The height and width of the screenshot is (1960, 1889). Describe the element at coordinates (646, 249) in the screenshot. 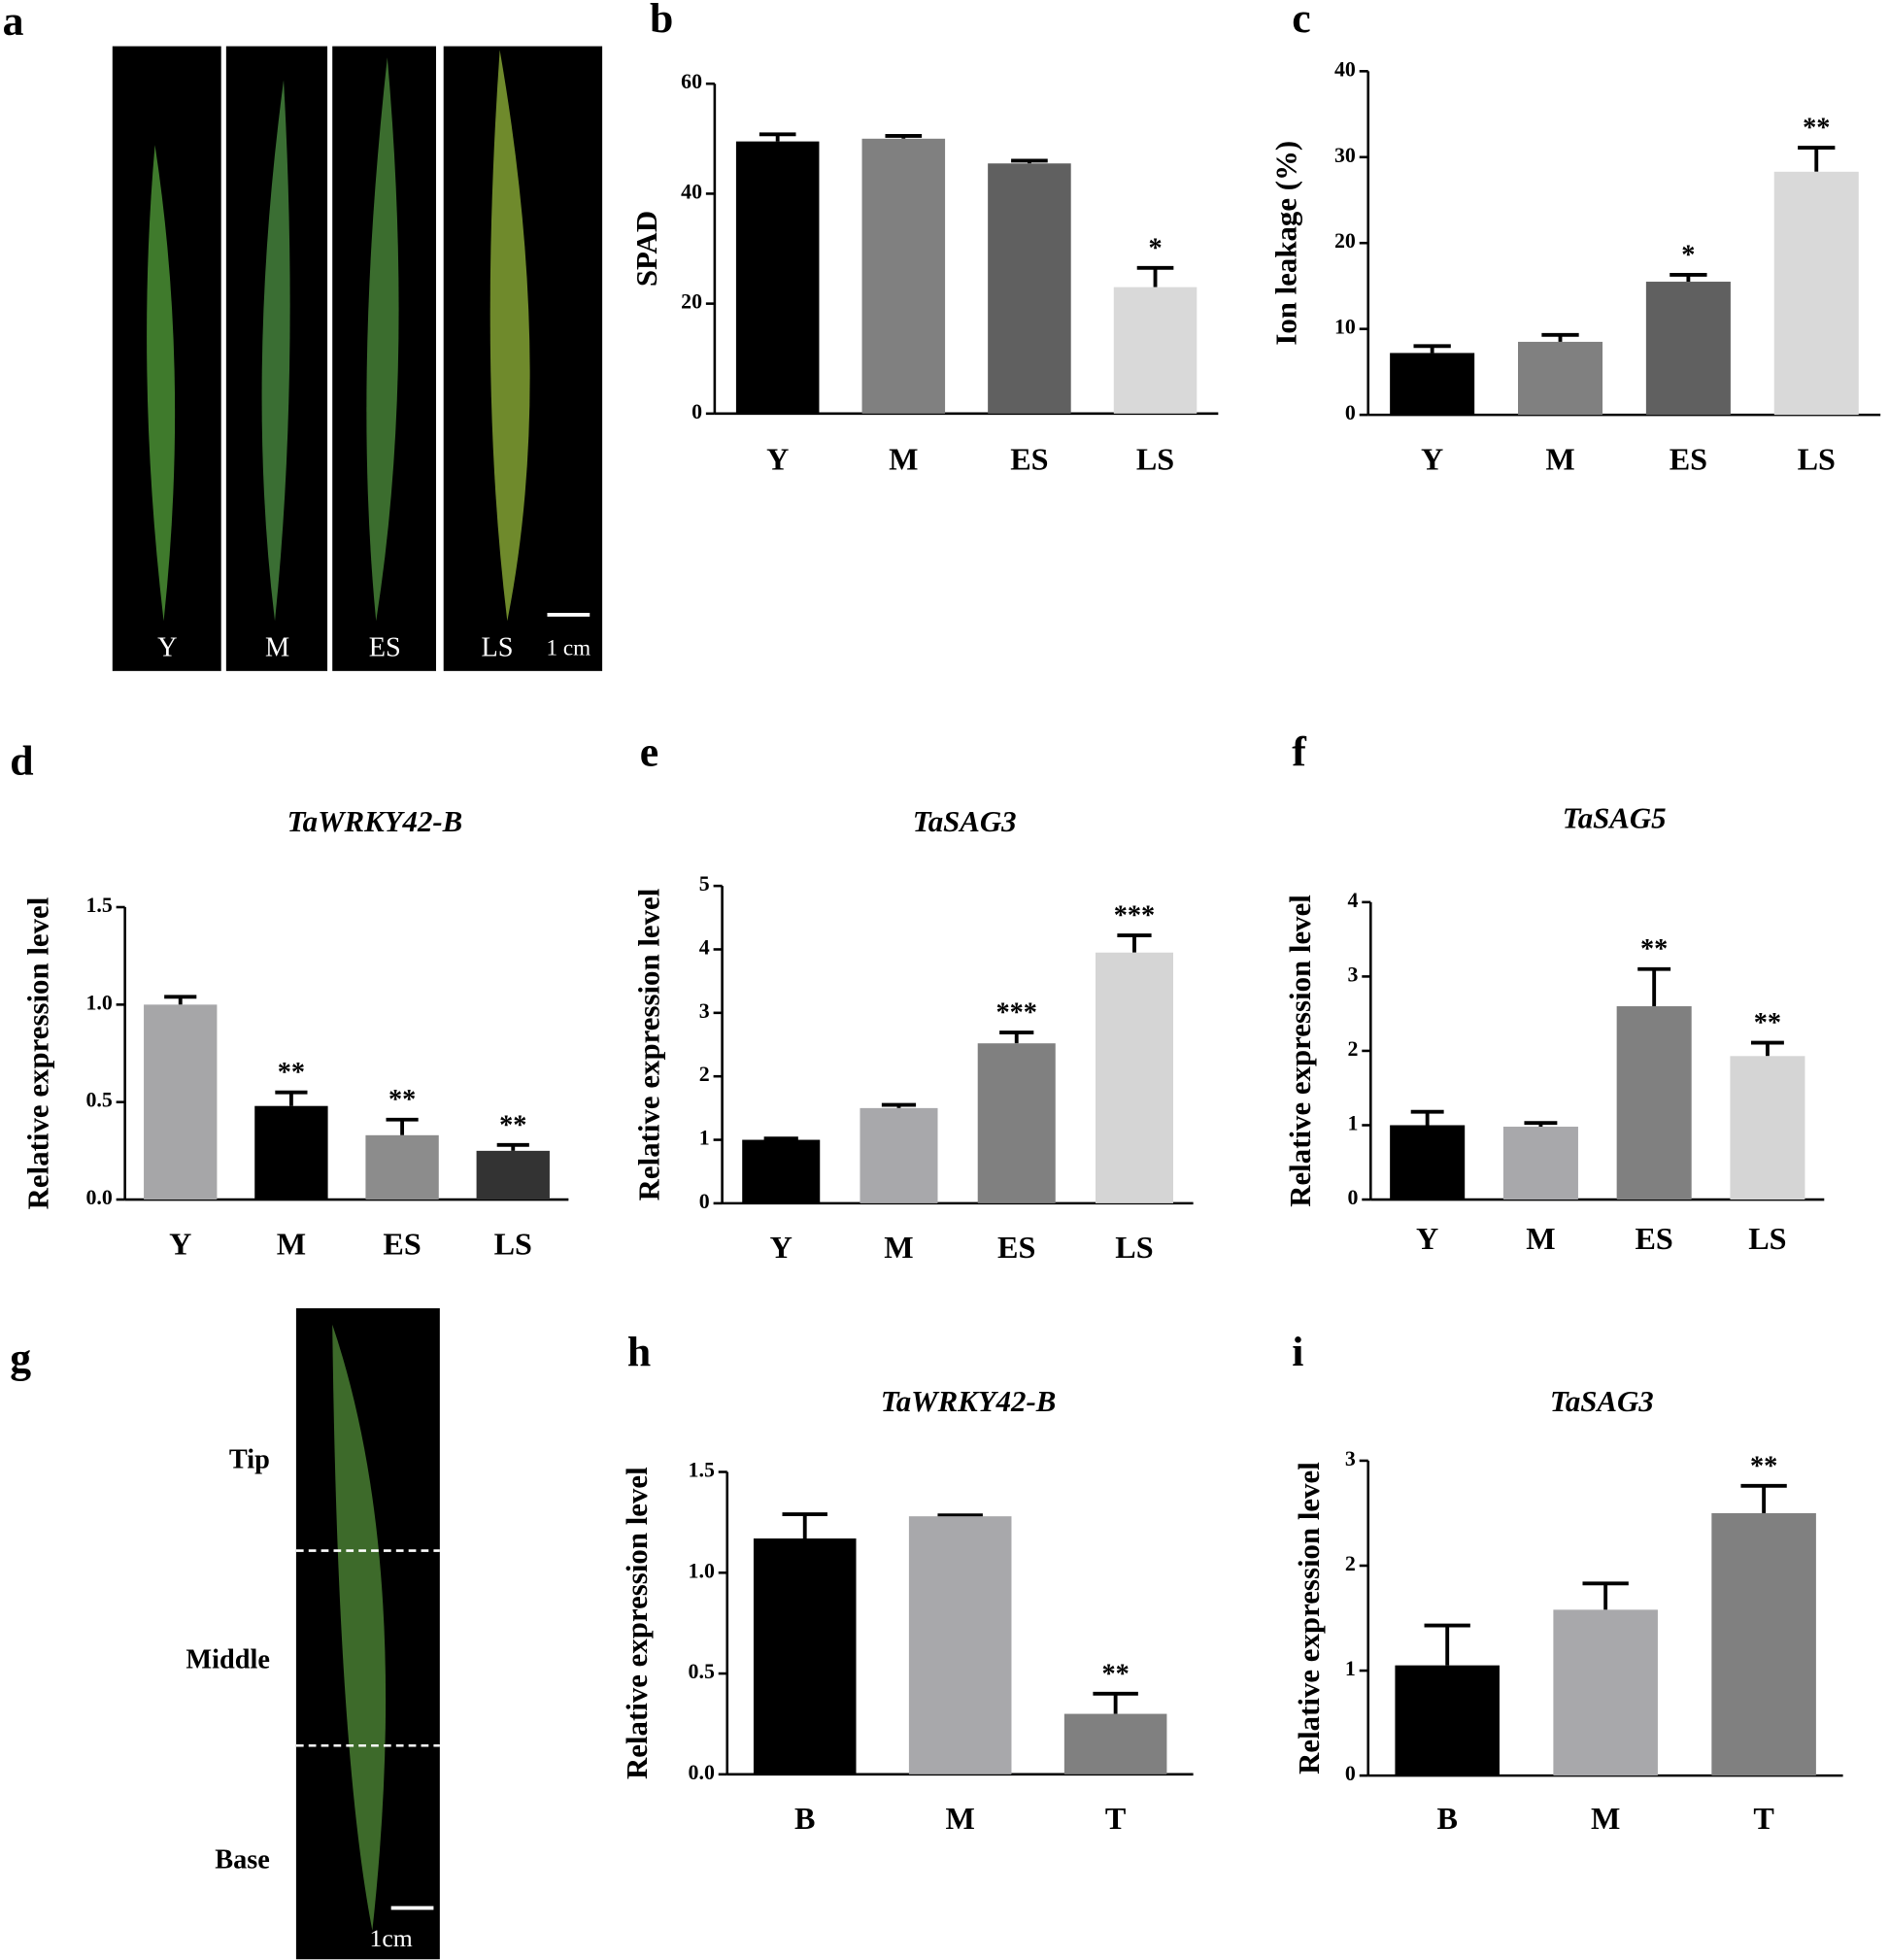

I see `y-axis-label: SPAD` at that location.